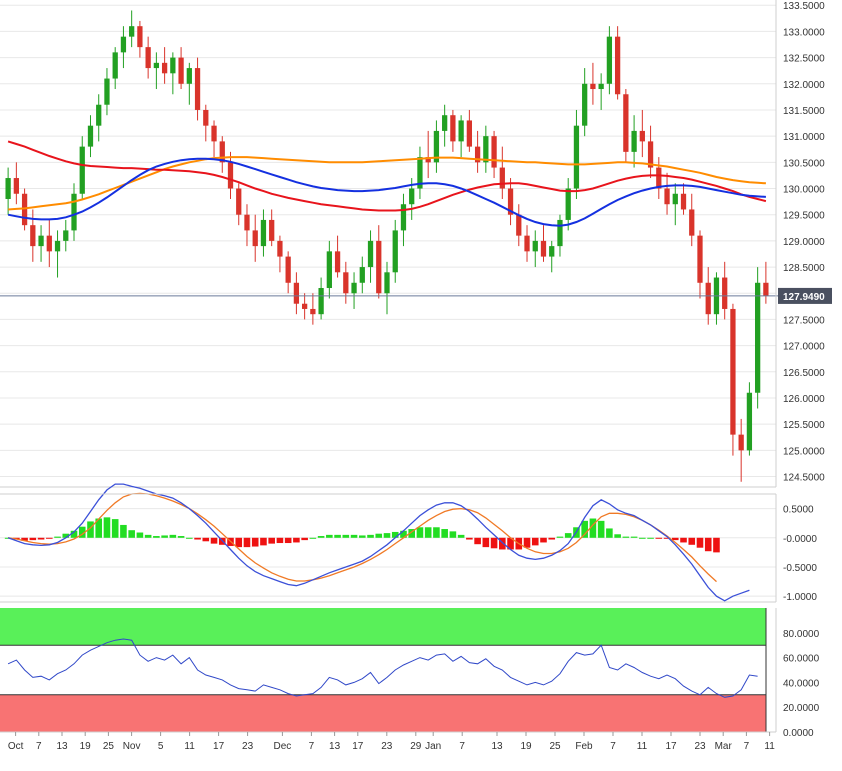 The width and height of the screenshot is (842, 771). I want to click on last-price-label: 127.9490, so click(804, 297).